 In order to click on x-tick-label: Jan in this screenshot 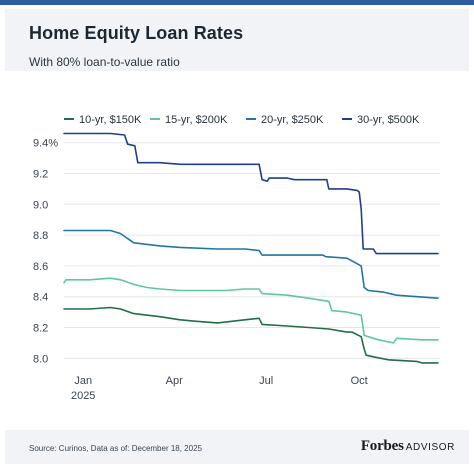, I will do `click(83, 381)`.